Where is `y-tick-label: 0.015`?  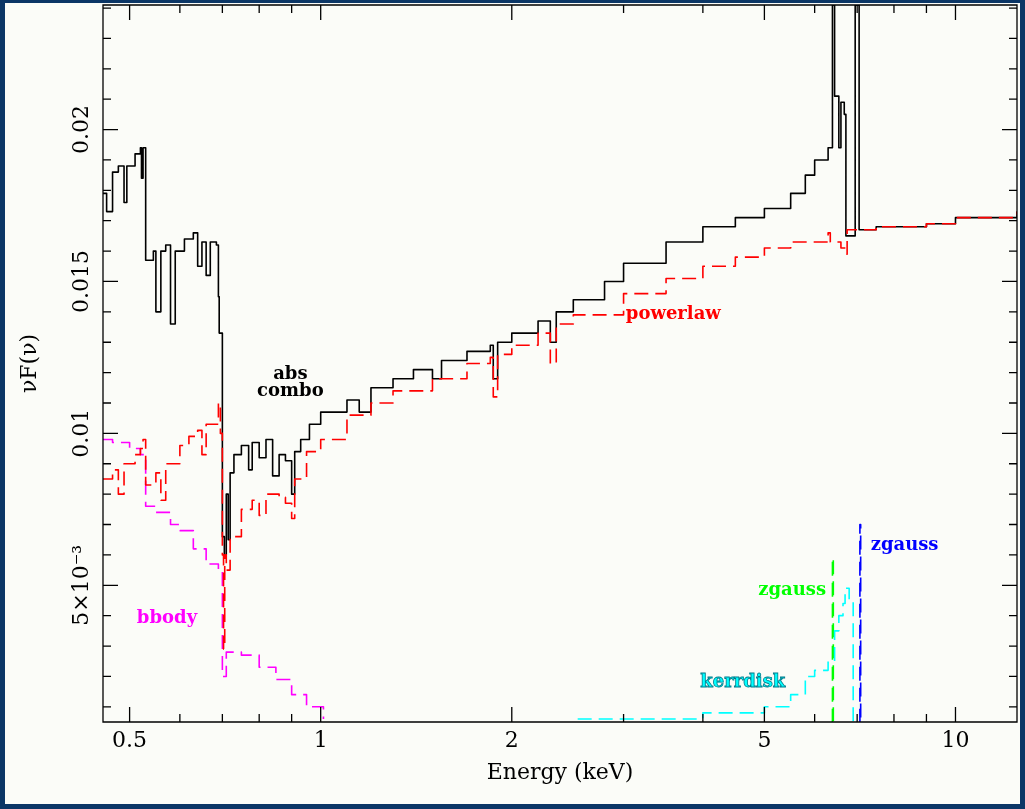
y-tick-label: 0.015 is located at coordinates (80, 281).